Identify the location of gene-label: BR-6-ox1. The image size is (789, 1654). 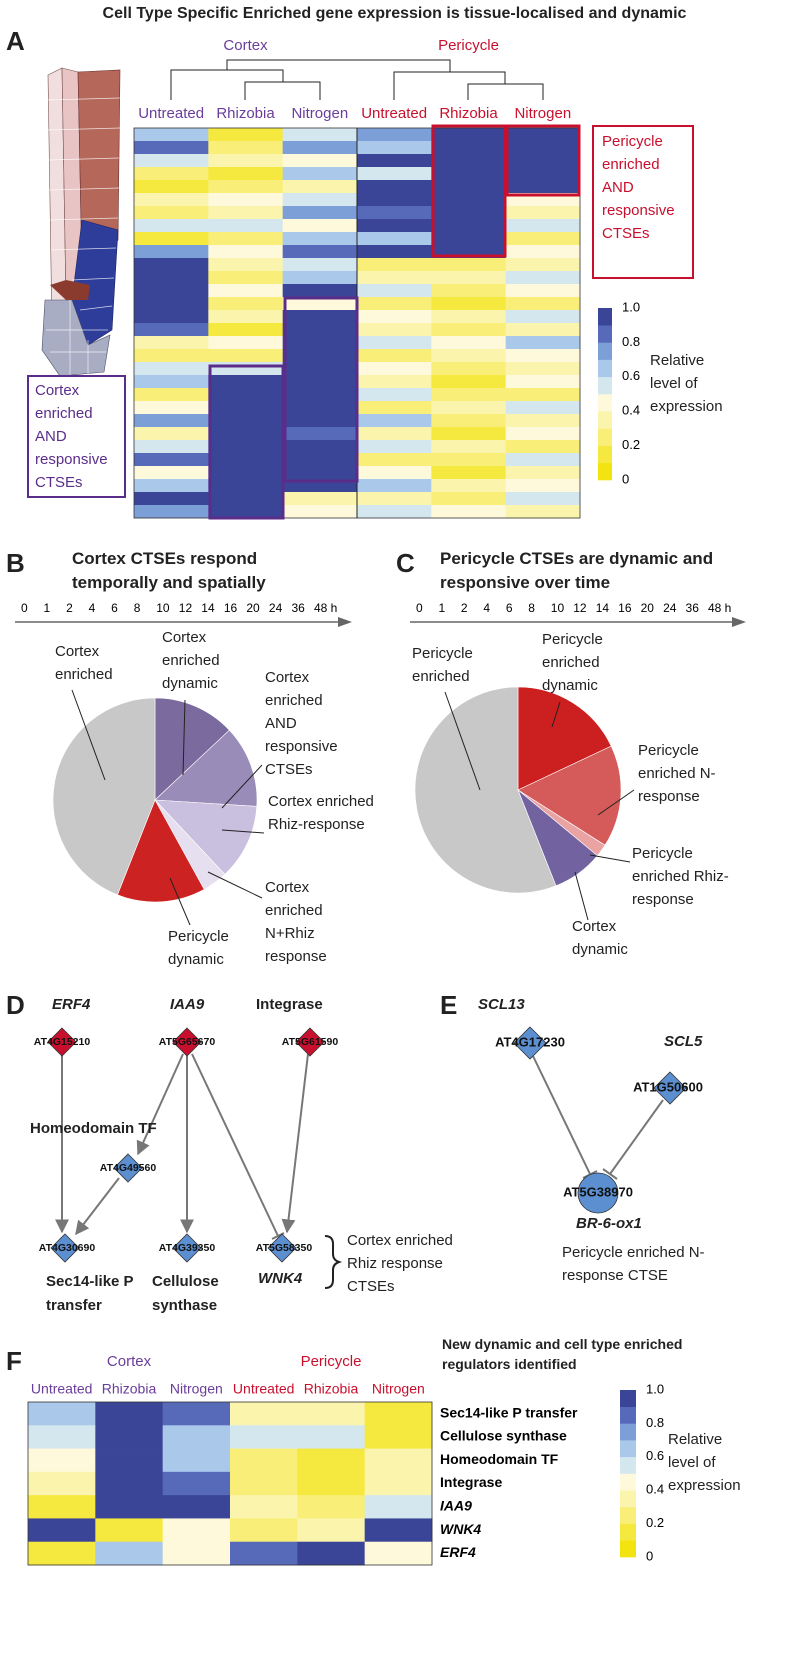
(609, 1223).